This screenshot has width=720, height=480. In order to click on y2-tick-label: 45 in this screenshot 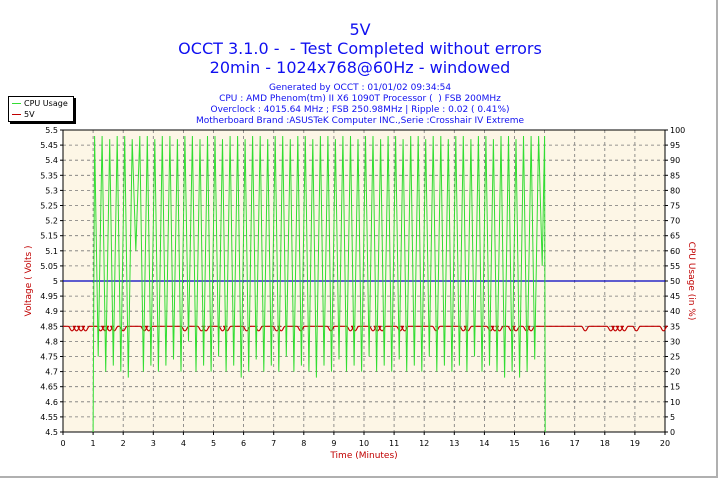, I will do `click(675, 296)`.